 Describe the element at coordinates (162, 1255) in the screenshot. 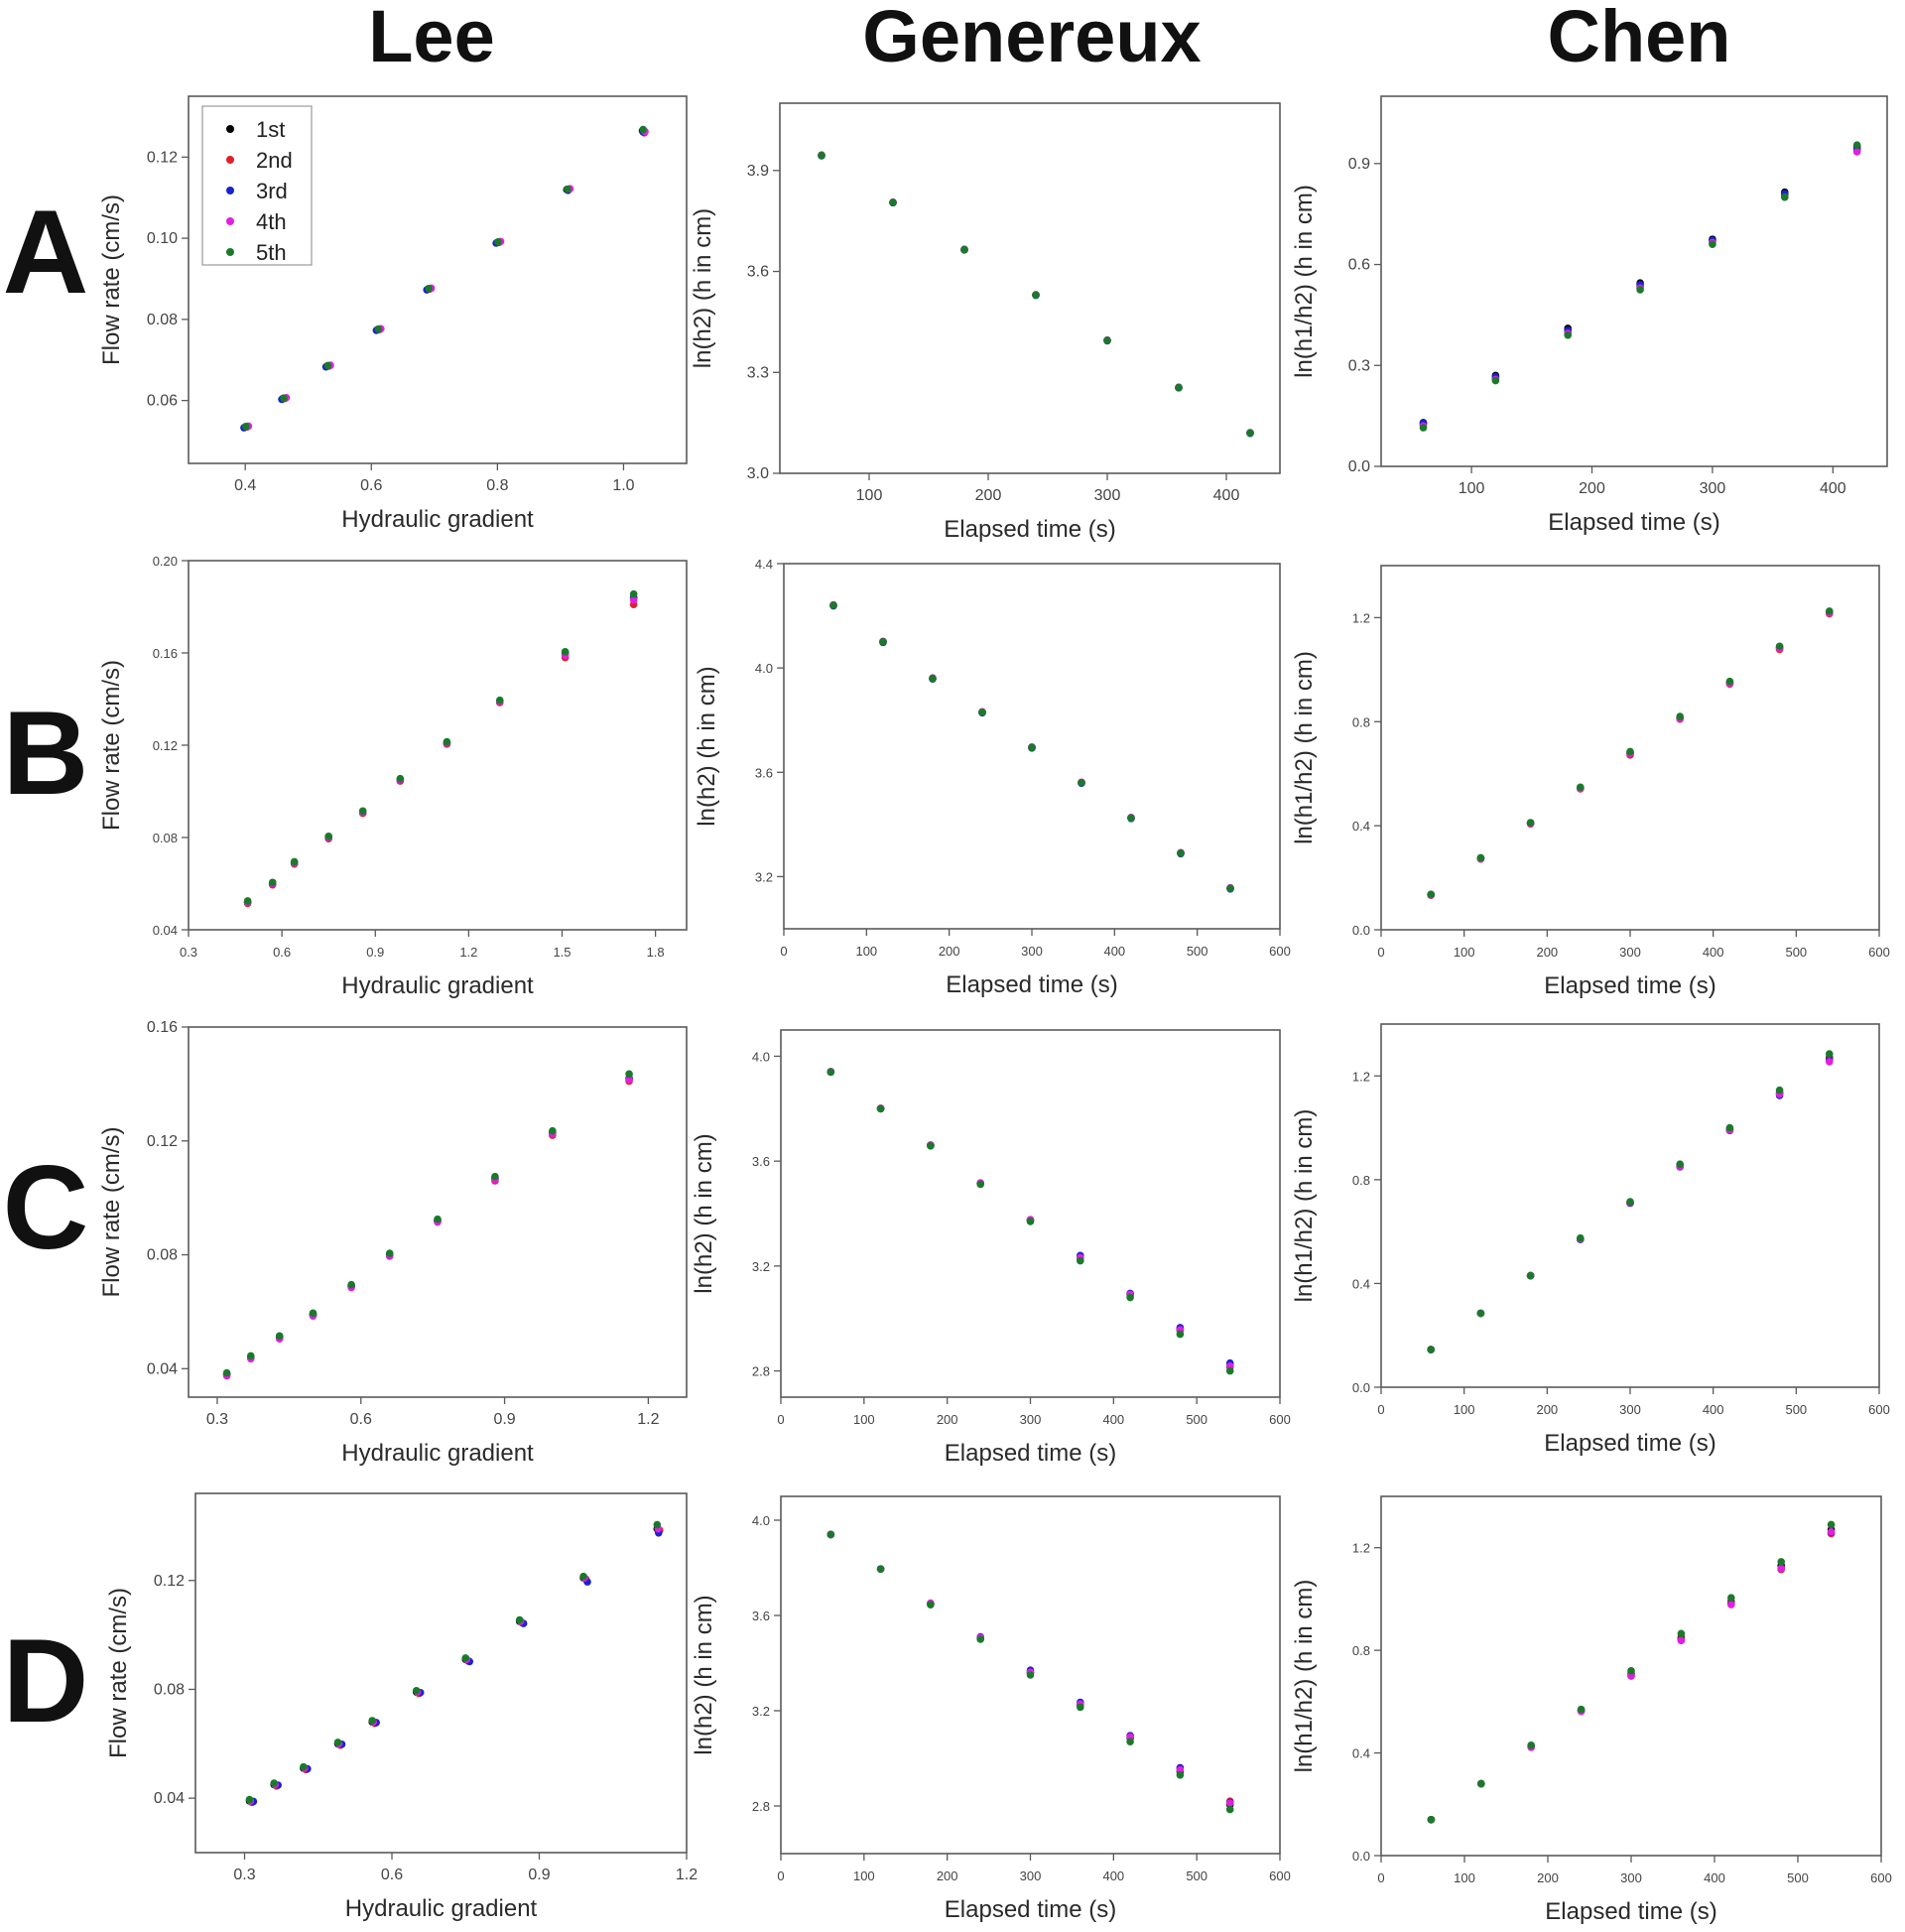

I see `y-tick-label: 0.08` at that location.